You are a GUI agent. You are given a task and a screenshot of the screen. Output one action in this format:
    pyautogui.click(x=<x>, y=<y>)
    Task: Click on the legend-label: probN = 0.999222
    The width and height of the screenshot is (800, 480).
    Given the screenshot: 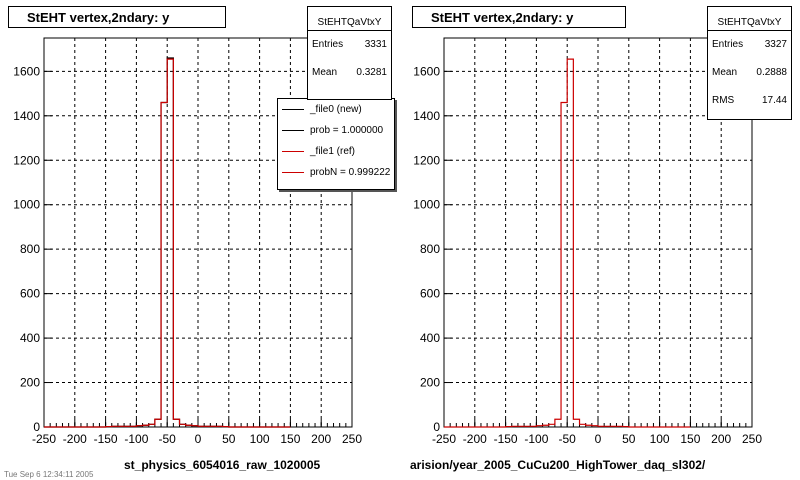 What is the action you would take?
    pyautogui.click(x=350, y=172)
    